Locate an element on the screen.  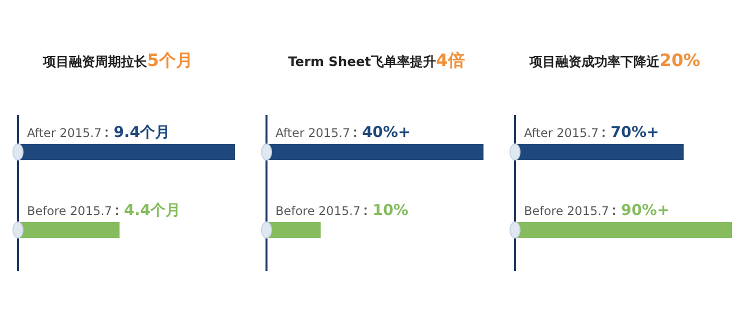
chart-title: 项目融资周期拉长 is located at coordinates (95, 62).